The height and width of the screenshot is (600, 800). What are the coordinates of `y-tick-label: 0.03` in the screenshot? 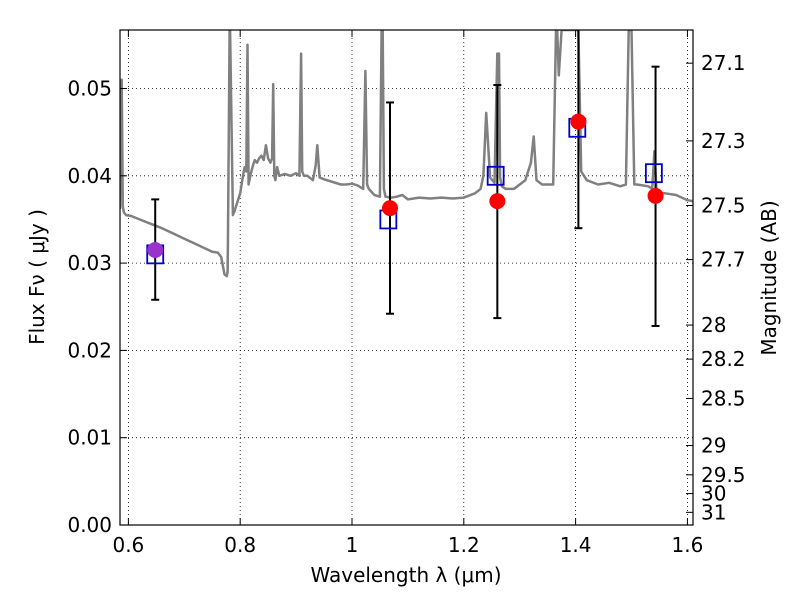 It's located at (89, 263).